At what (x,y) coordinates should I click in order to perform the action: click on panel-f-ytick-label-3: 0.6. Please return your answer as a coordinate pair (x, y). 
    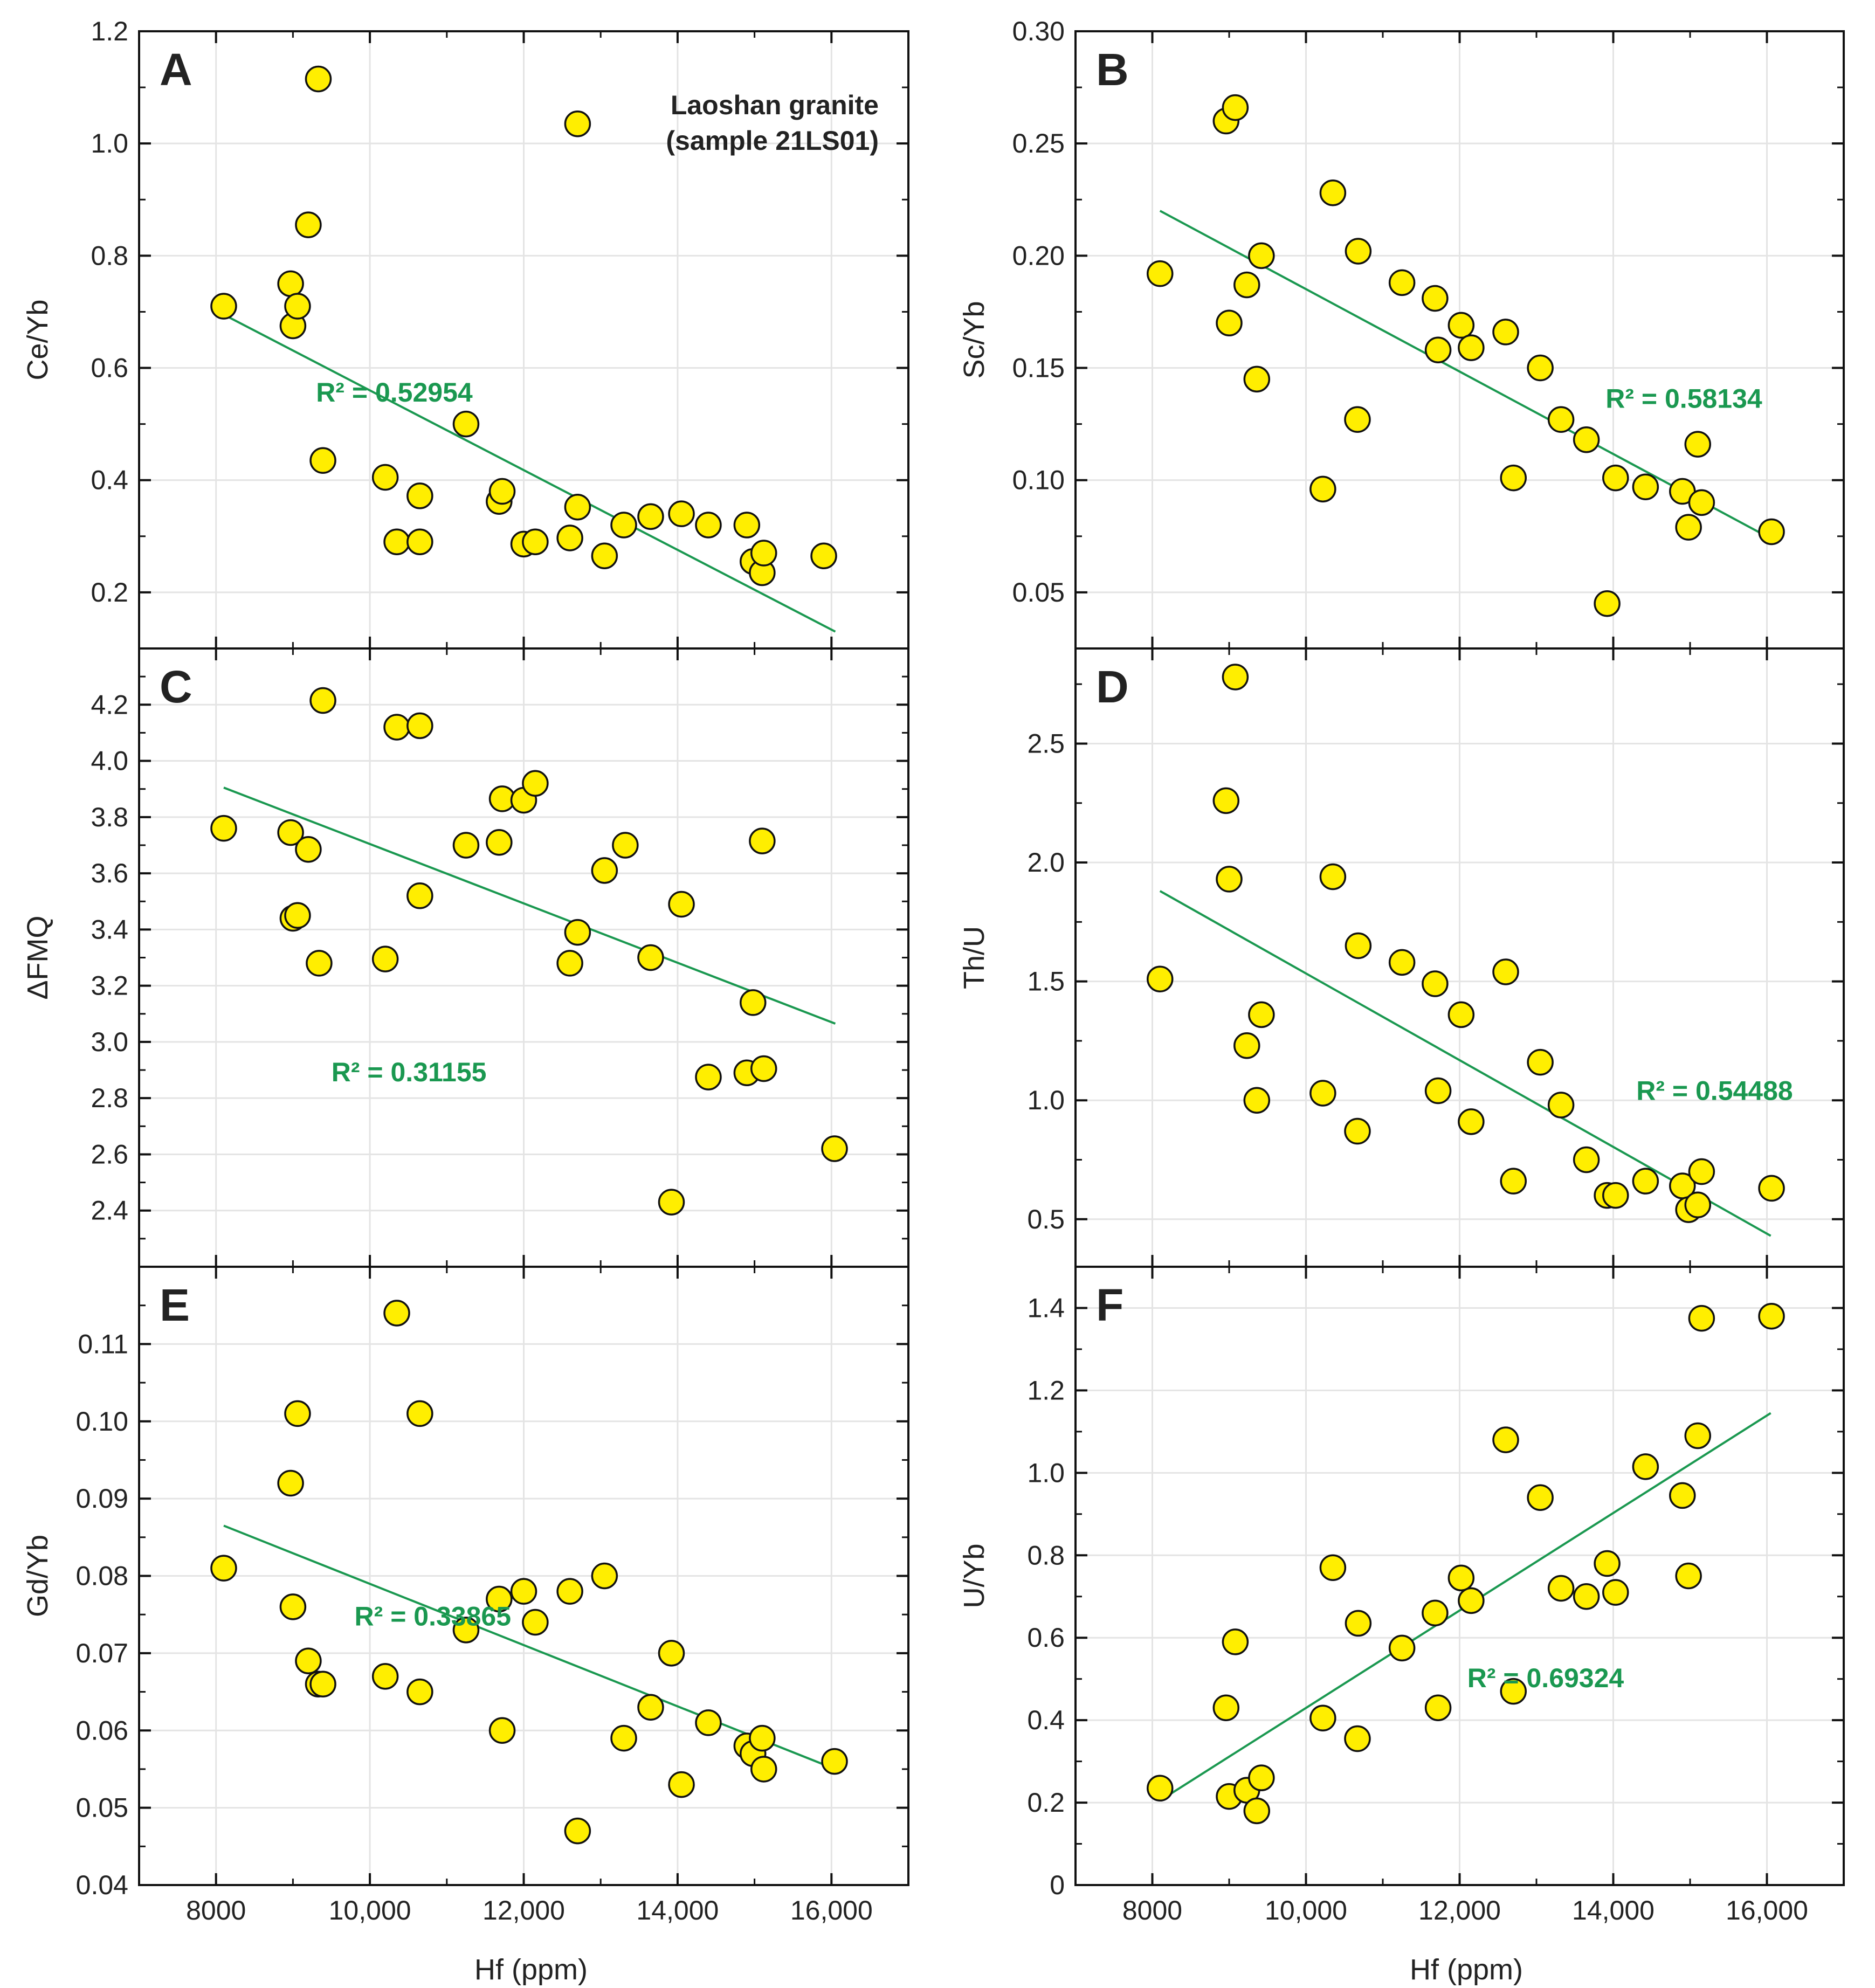
    Looking at the image, I should click on (1046, 1638).